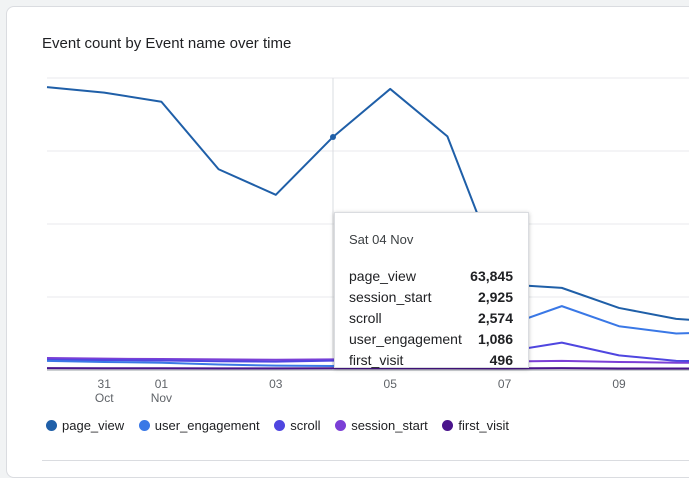 This screenshot has height=478, width=689. What do you see at coordinates (333, 137) in the screenshot?
I see `hover-point` at bounding box center [333, 137].